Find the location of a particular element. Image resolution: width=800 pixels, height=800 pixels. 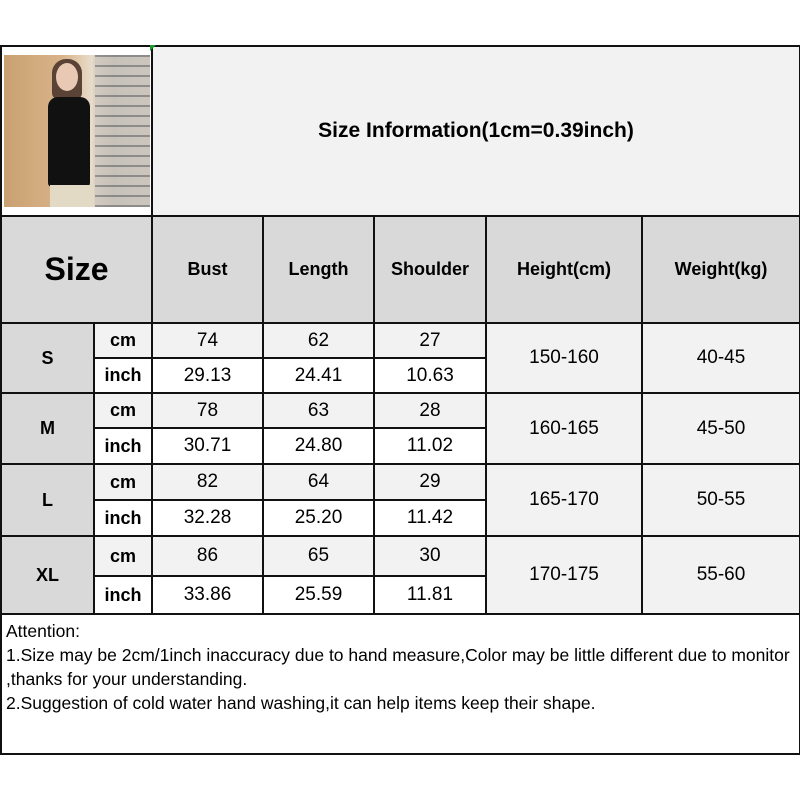

cm-value: 74 is located at coordinates (207, 340).